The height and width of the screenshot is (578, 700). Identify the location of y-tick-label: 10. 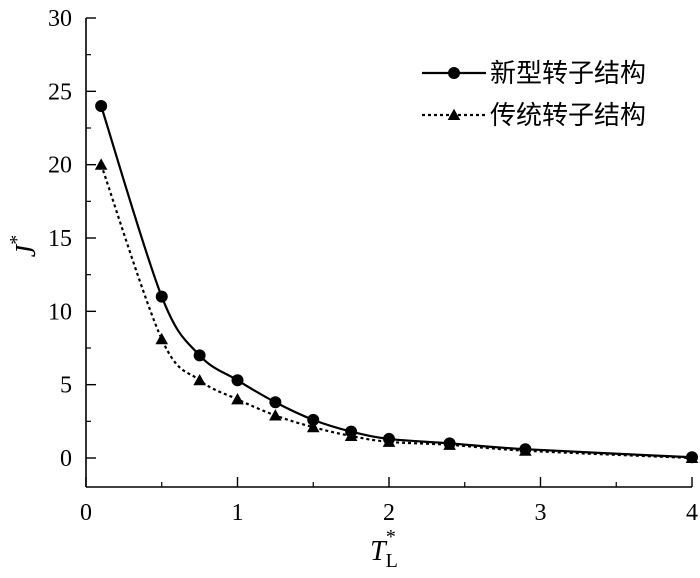
(60, 312).